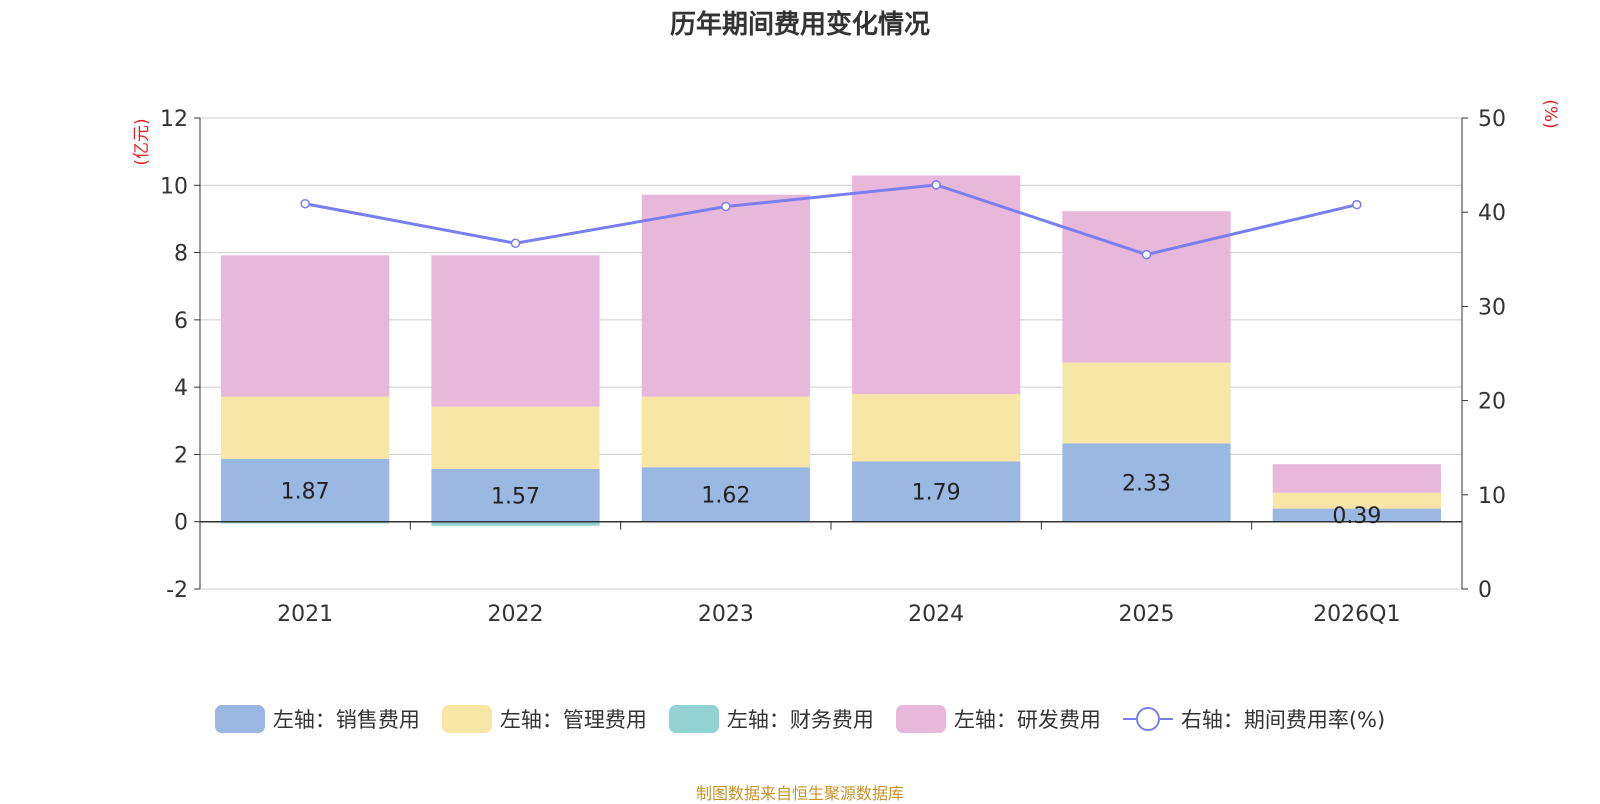 Image resolution: width=1600 pixels, height=804 pixels. I want to click on x-tick-label: 2025, so click(1147, 614).